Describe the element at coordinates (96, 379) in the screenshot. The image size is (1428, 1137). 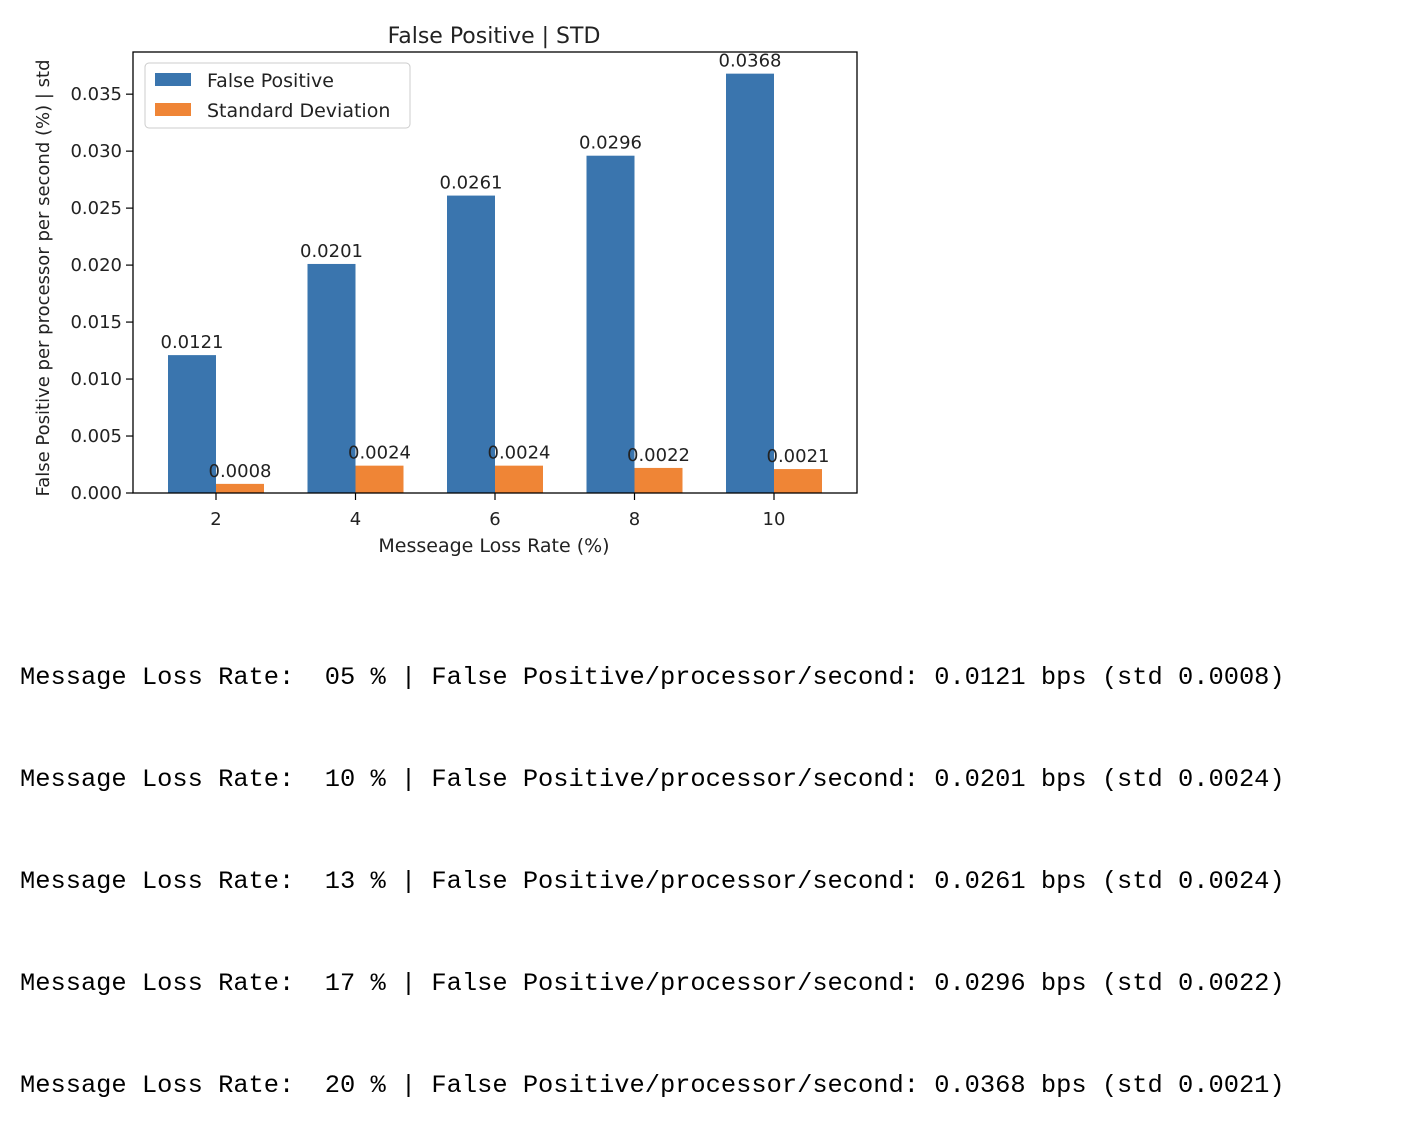
I see `y-tick-label: 0.010` at that location.